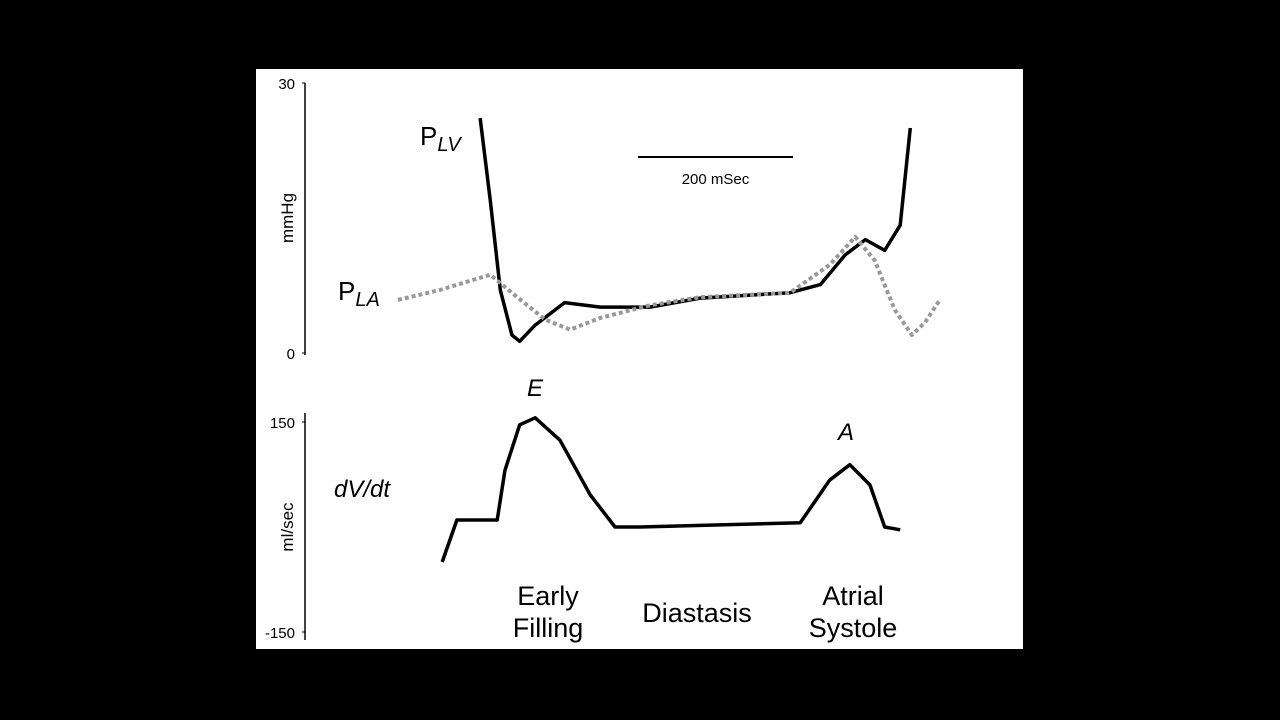  I want to click on series-label: PLA, so click(359, 293).